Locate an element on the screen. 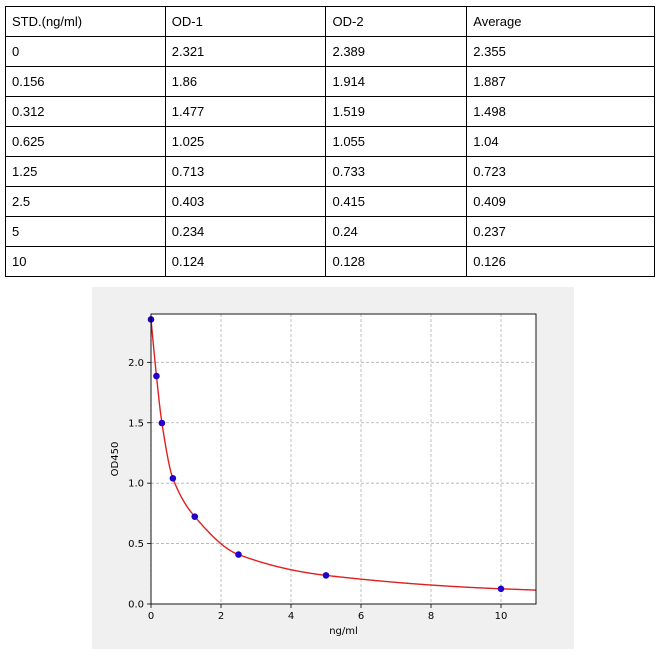 This screenshot has width=667, height=660. x-axis-title: ng/ml is located at coordinates (343, 631).